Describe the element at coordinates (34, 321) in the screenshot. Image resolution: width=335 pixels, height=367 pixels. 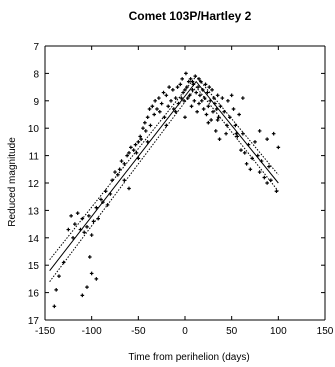
I see `y-tick-label: 17` at that location.